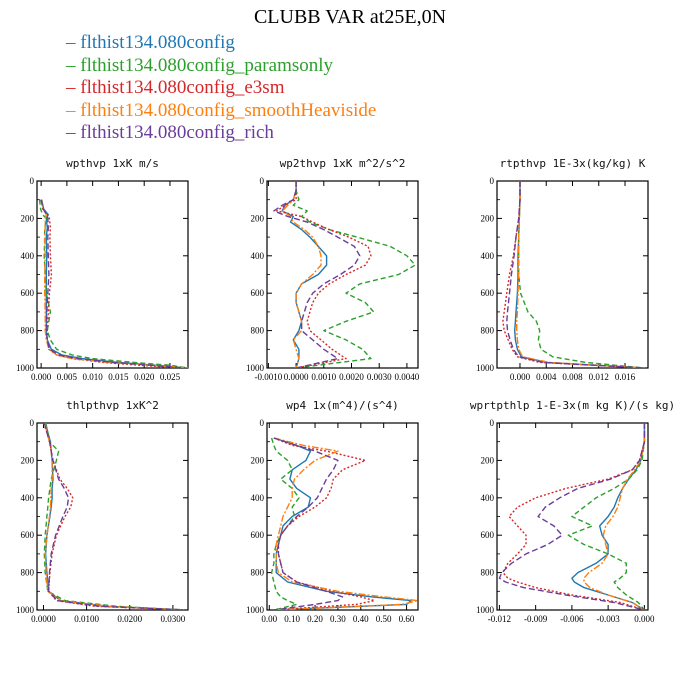 This screenshot has width=700, height=700. I want to click on x-tick-label: 0.0020, so click(351, 377).